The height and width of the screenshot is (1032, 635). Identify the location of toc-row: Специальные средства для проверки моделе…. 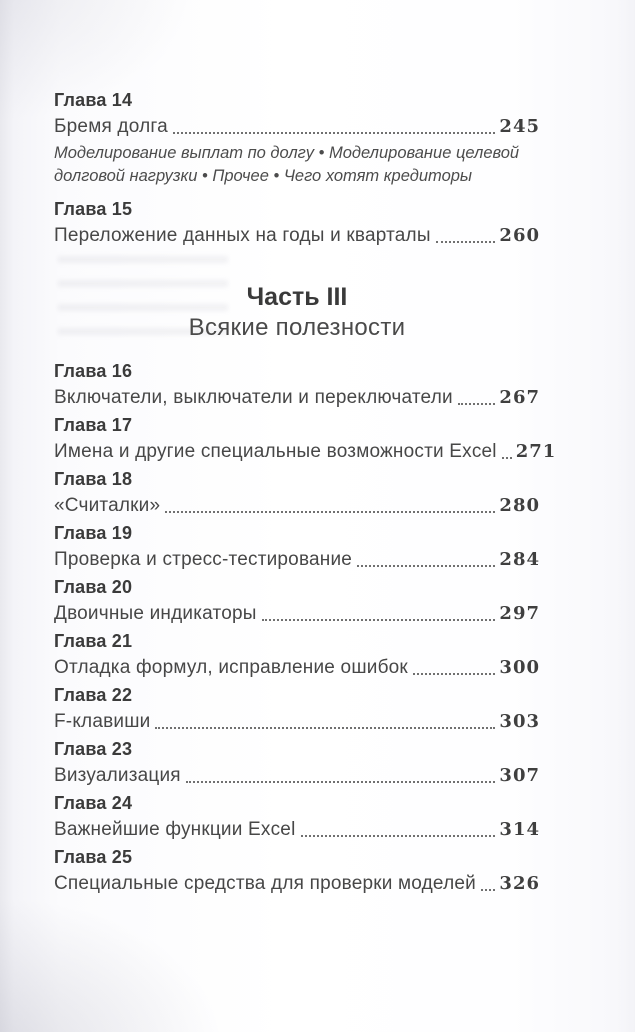
(297, 883).